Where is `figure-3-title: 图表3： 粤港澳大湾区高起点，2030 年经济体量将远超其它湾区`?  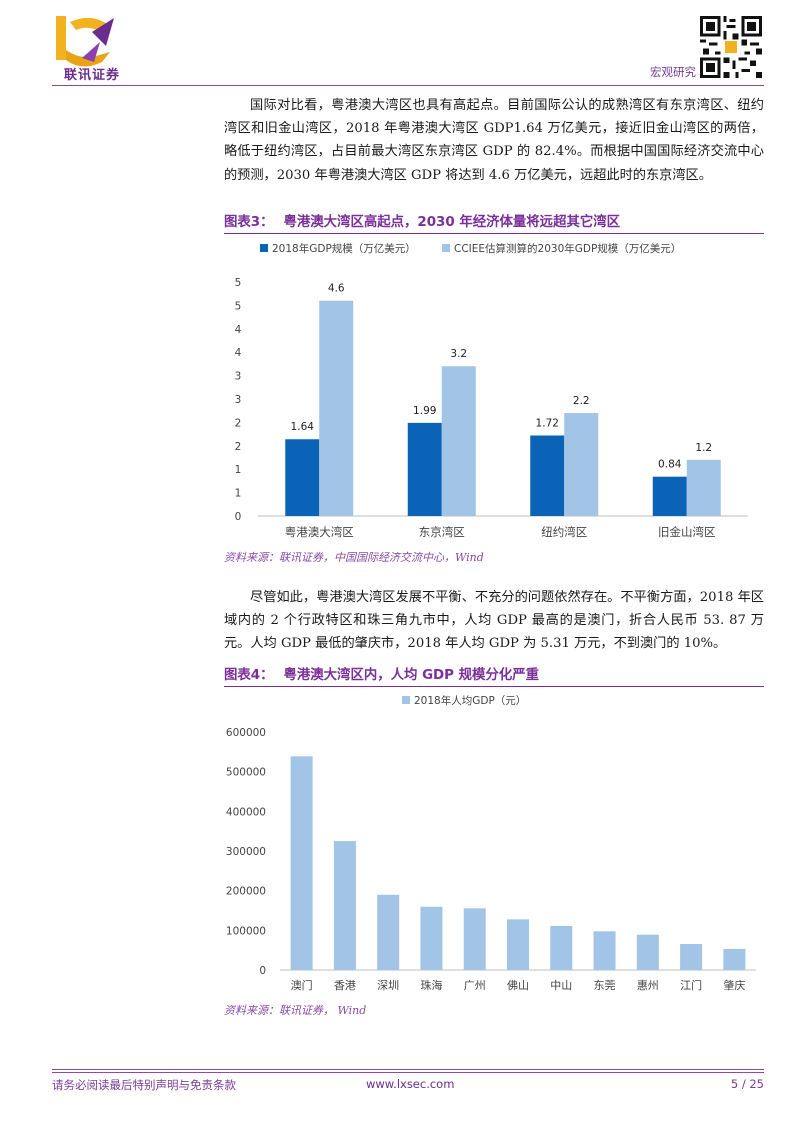
figure-3-title: 图表3： 粤港澳大湾区高起点，2030 年经济体量将远超其它湾区 is located at coordinates (494, 220).